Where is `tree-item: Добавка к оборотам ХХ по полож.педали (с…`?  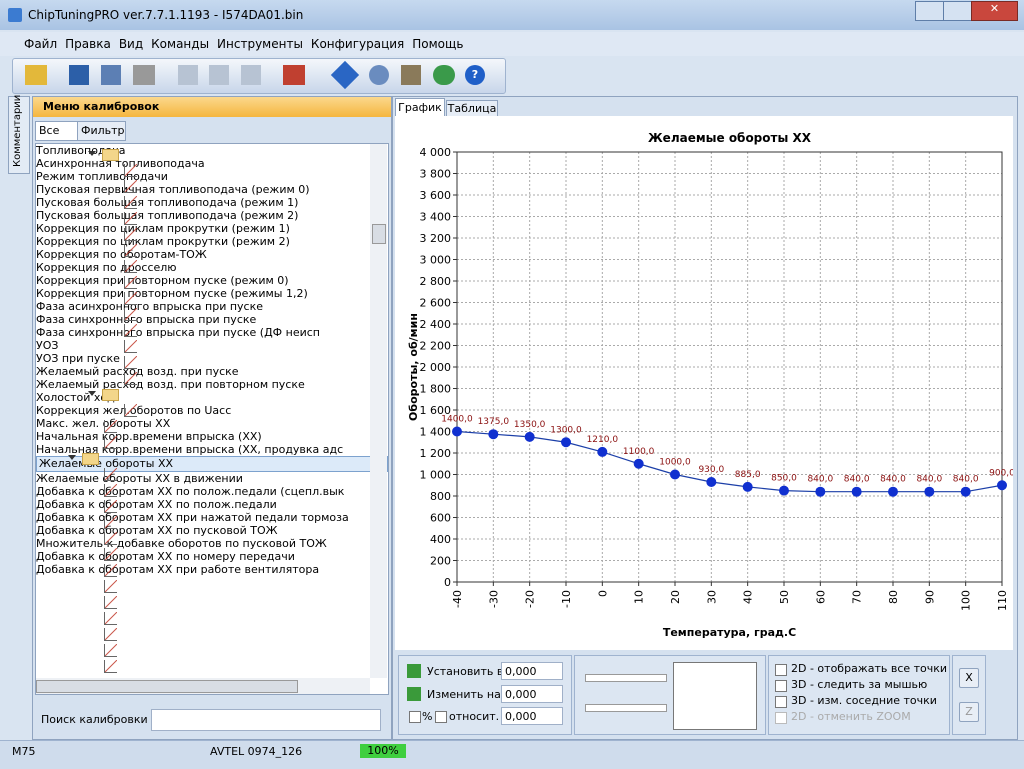
tree-item: Добавка к оборотам ХХ по полож.педали (с… is located at coordinates (190, 491).